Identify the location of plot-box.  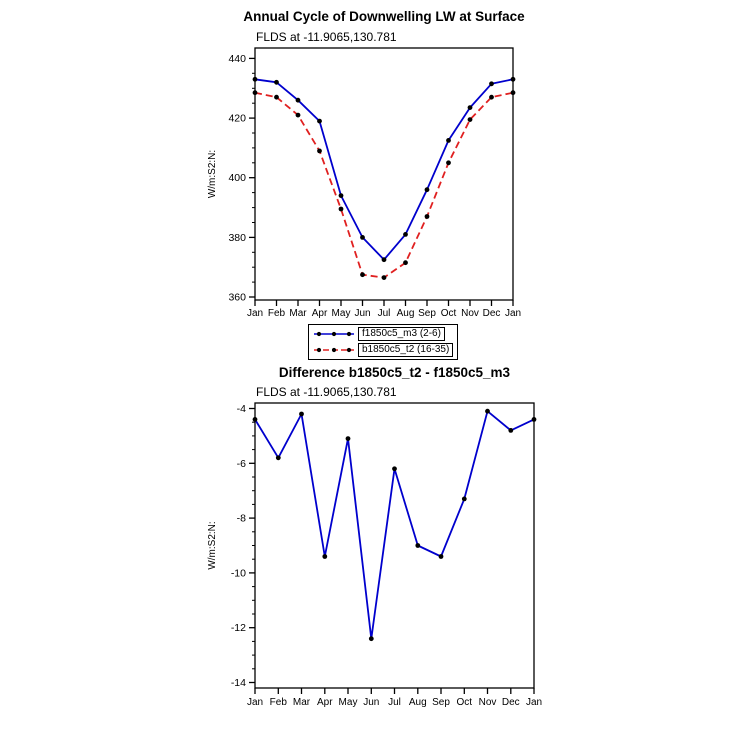
(384, 174).